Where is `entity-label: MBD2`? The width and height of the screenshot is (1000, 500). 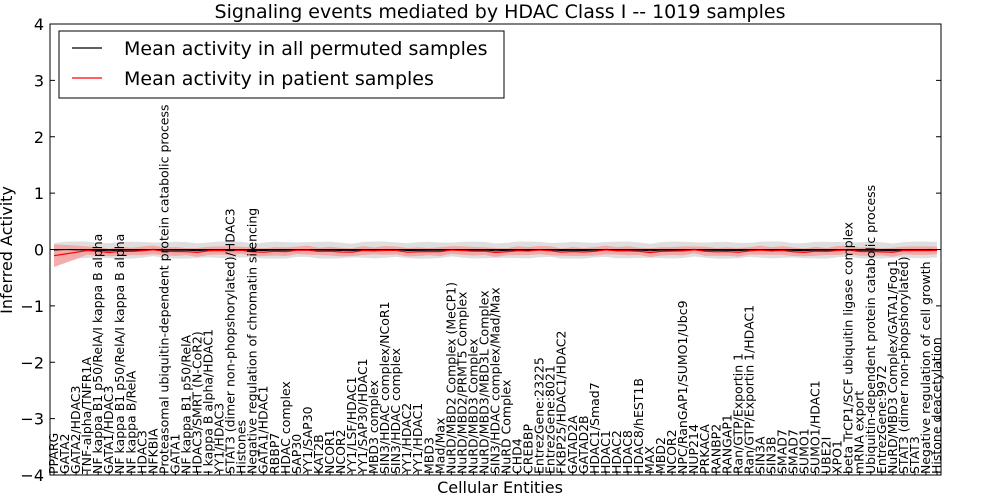
entity-label: MBD2 is located at coordinates (660, 455).